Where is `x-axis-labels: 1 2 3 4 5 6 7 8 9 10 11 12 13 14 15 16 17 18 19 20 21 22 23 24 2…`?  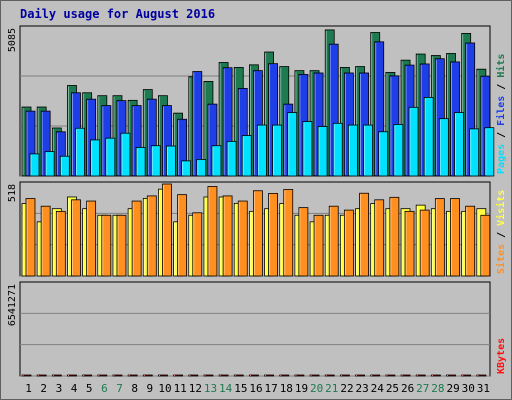 x-axis-labels: 1 2 3 4 5 6 7 8 9 10 11 12 13 14 15 16 17 18 19 20 21 22 23 24 2… is located at coordinates (257, 388).